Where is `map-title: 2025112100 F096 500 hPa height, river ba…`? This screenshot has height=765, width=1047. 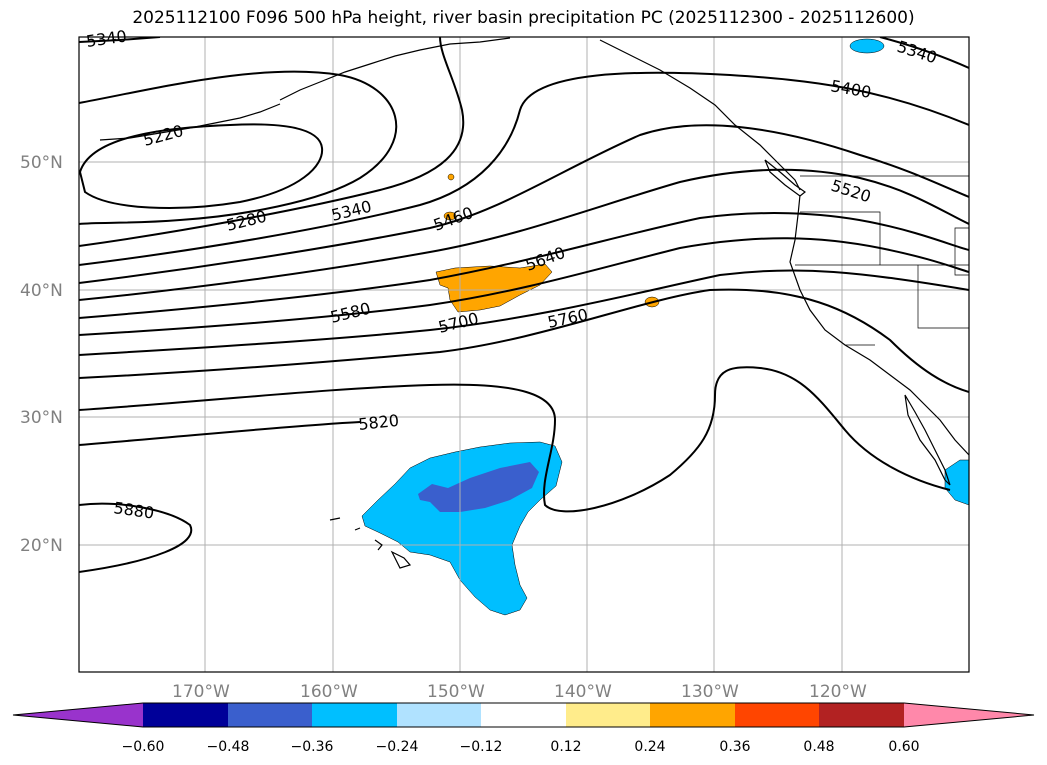
map-title: 2025112100 F096 500 hPa height, river ba… is located at coordinates (523, 18).